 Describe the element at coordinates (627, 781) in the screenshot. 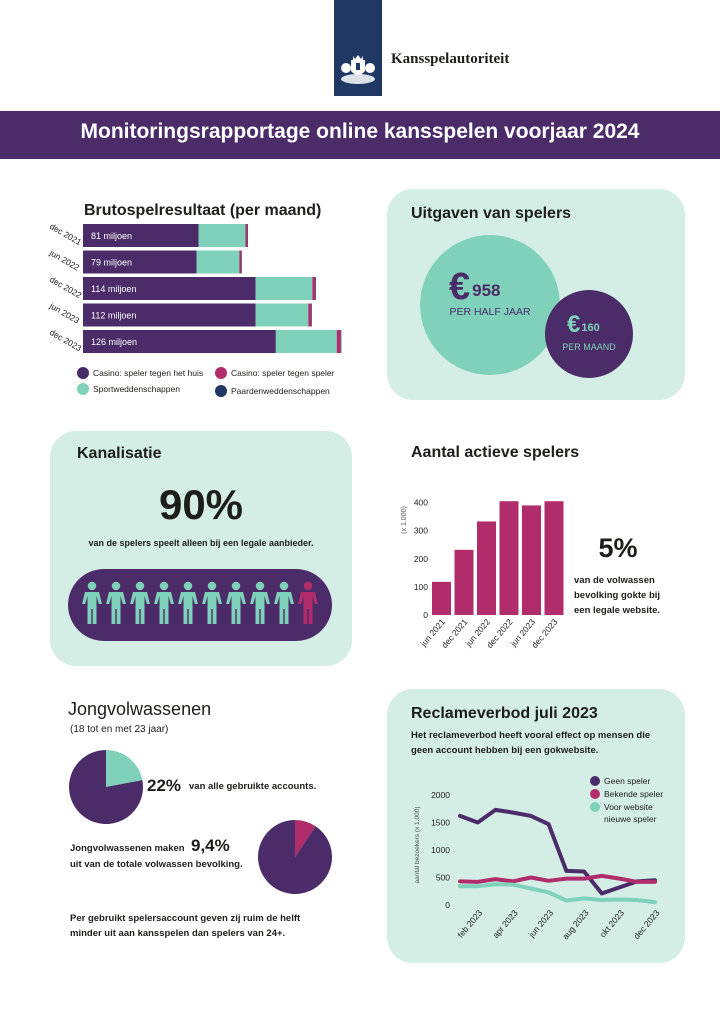

I see `legend-label: Geen speler` at that location.